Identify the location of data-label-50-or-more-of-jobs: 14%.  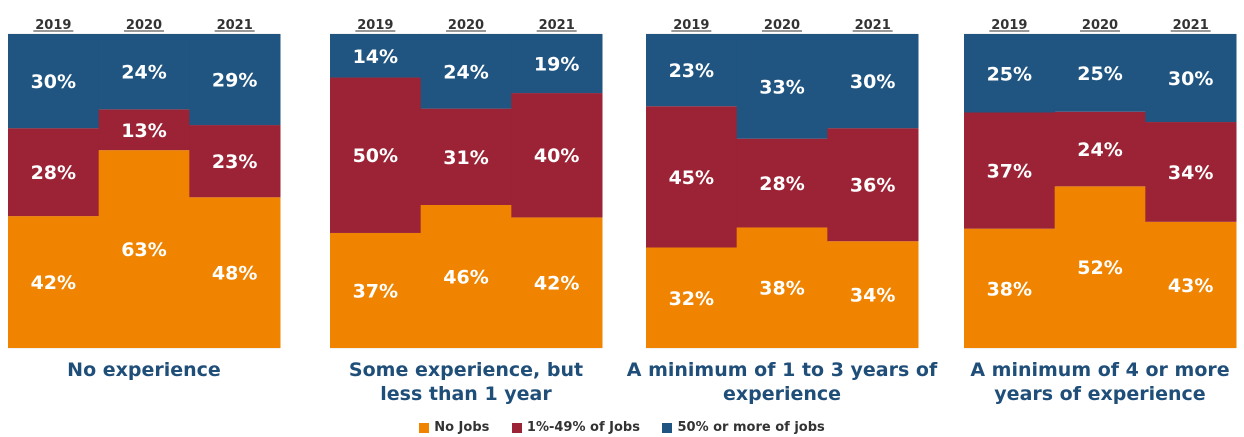
(375, 57).